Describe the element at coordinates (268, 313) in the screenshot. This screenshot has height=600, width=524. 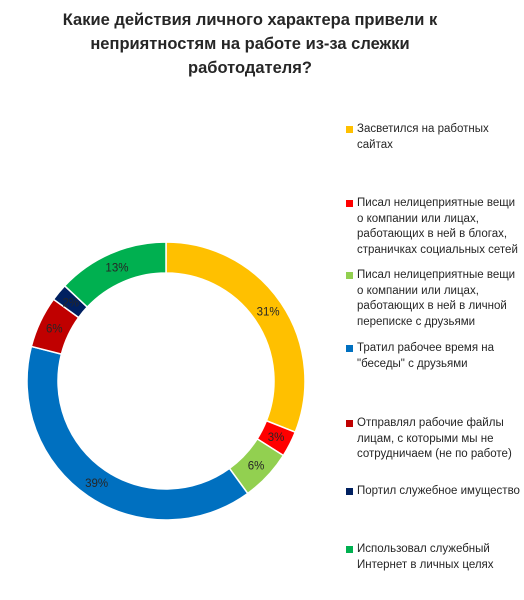
I see `slice-data-label: 31%` at that location.